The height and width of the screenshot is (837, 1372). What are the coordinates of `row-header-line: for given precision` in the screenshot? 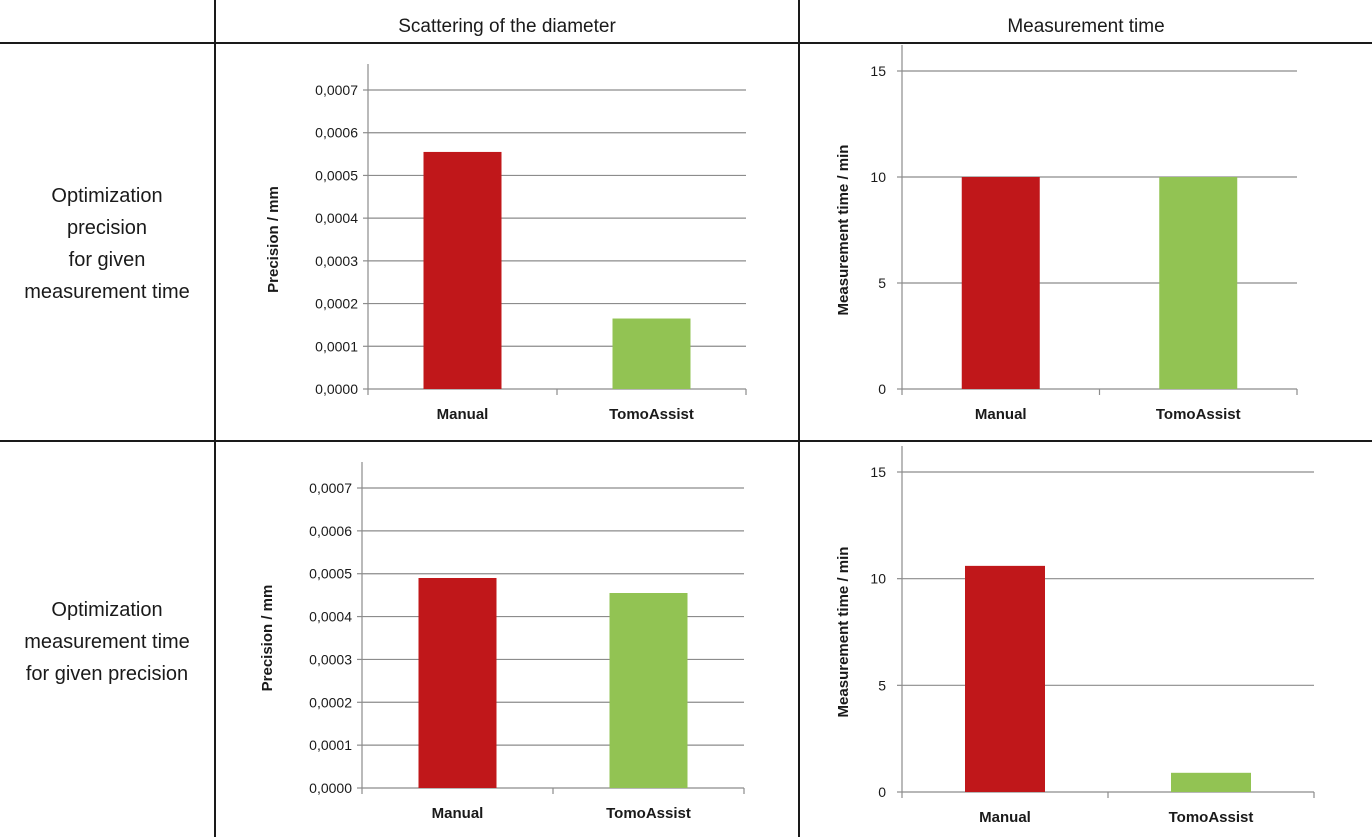 It's located at (107, 674).